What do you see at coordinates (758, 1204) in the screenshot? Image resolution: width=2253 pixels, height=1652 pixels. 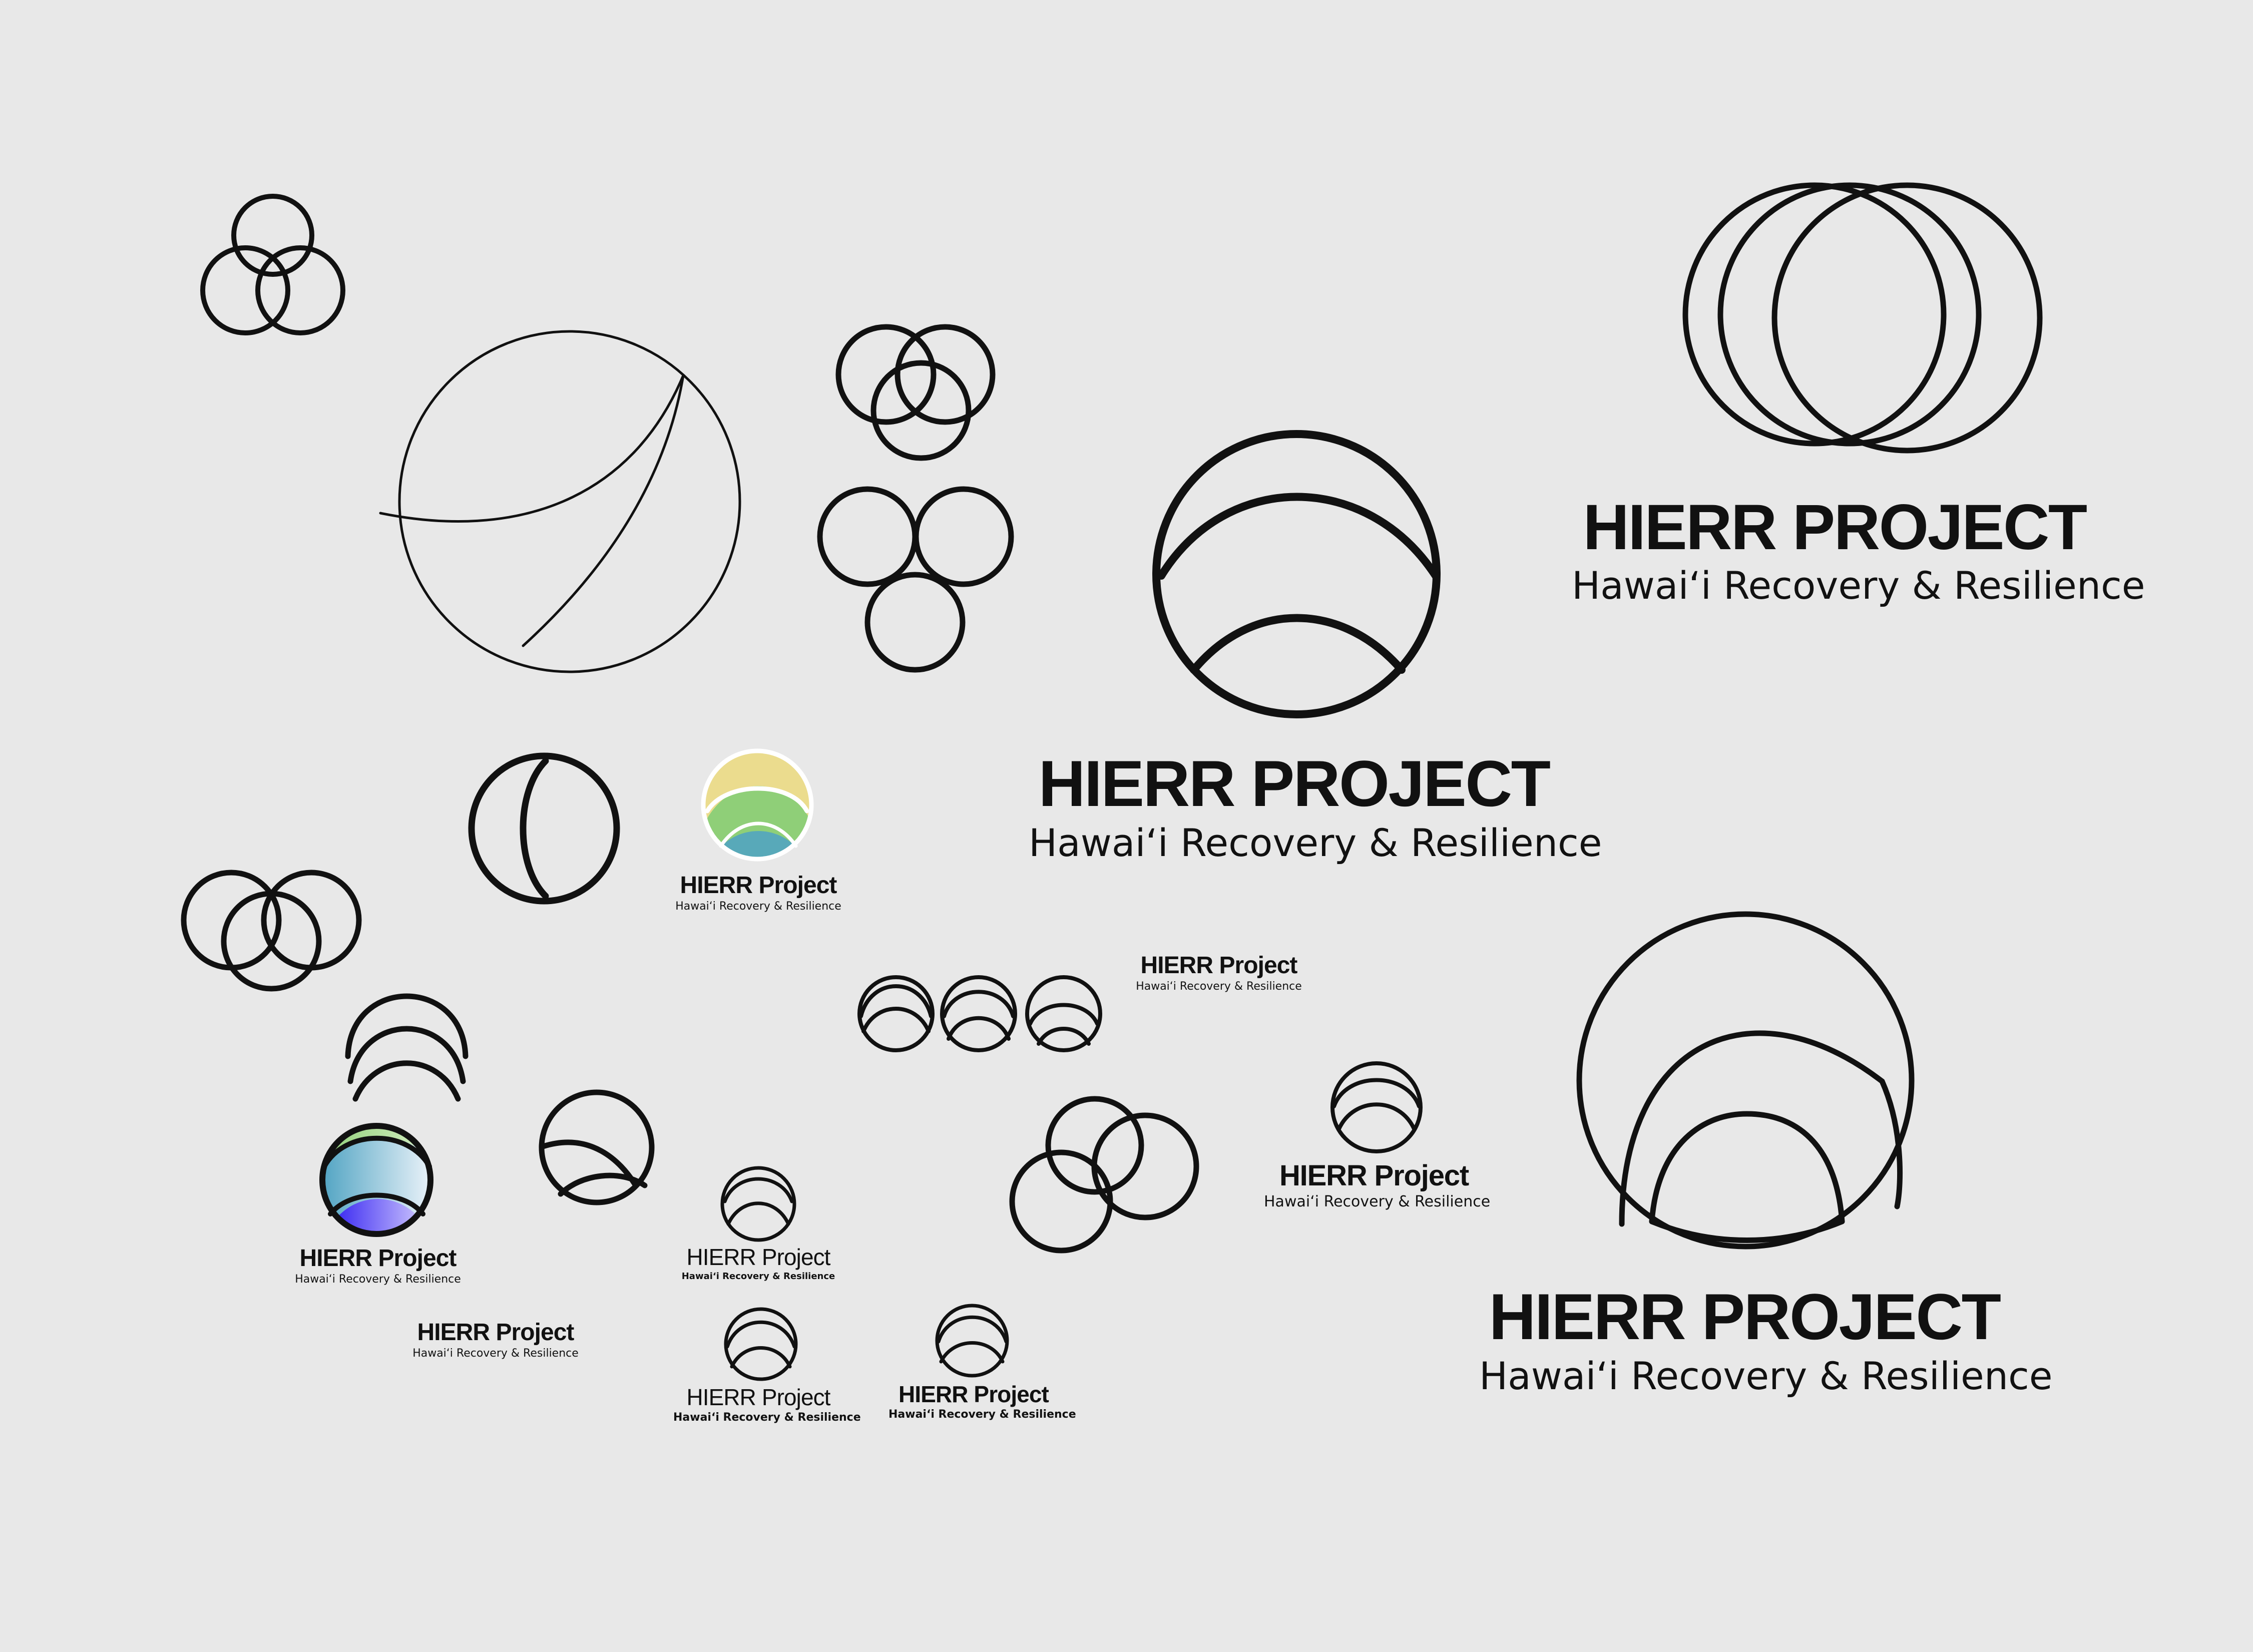 I see `arch-mark-small-a` at bounding box center [758, 1204].